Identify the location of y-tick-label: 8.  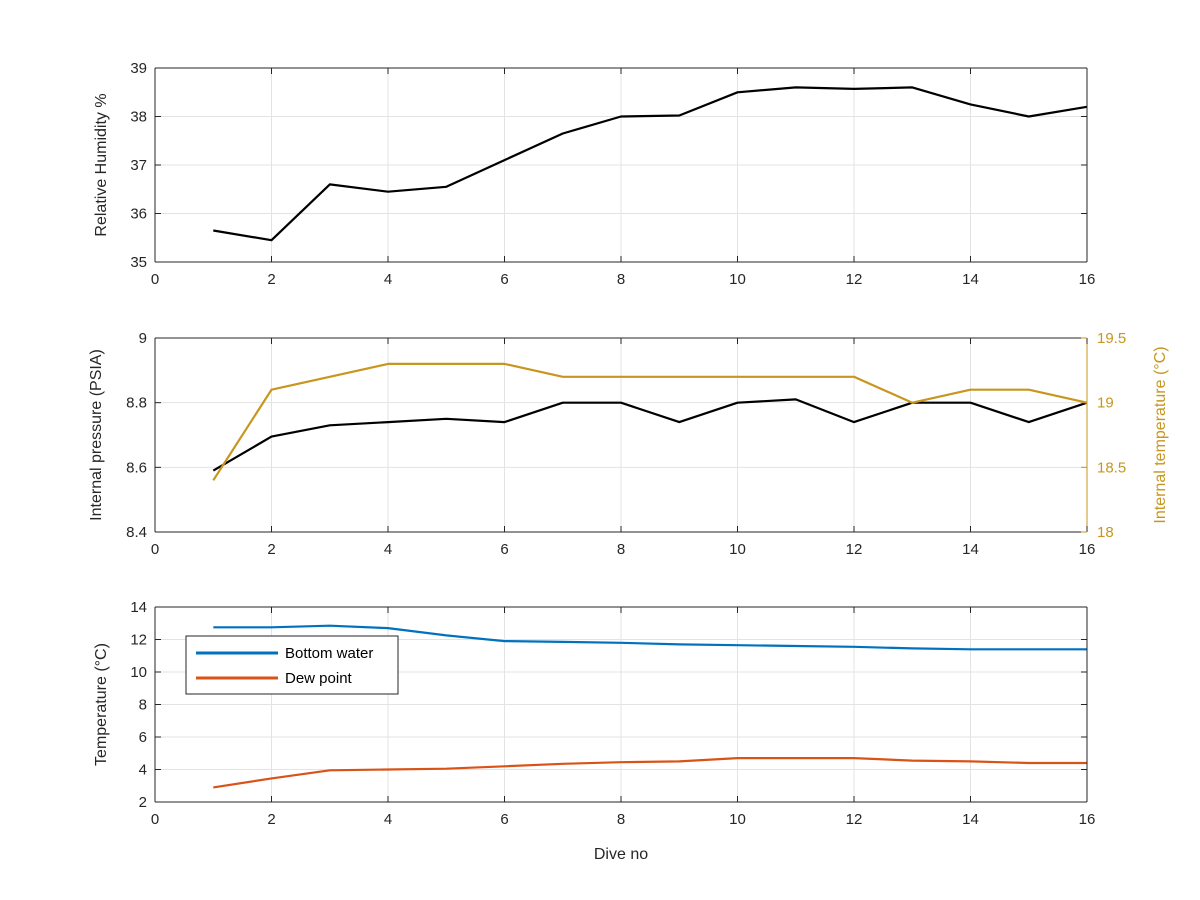
(143, 705).